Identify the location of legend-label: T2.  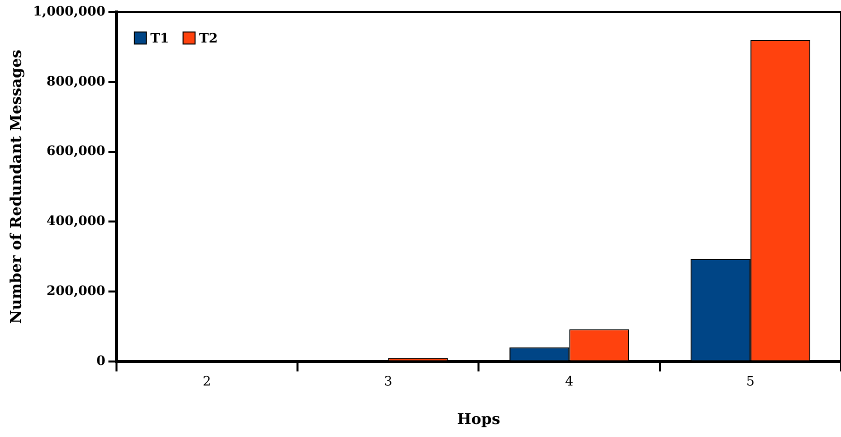
(208, 38).